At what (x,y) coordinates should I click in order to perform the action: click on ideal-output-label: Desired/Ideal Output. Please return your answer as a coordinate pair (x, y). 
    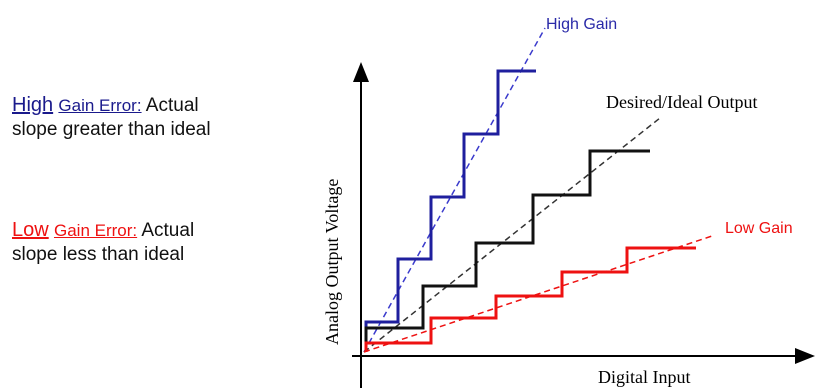
    Looking at the image, I should click on (681, 102).